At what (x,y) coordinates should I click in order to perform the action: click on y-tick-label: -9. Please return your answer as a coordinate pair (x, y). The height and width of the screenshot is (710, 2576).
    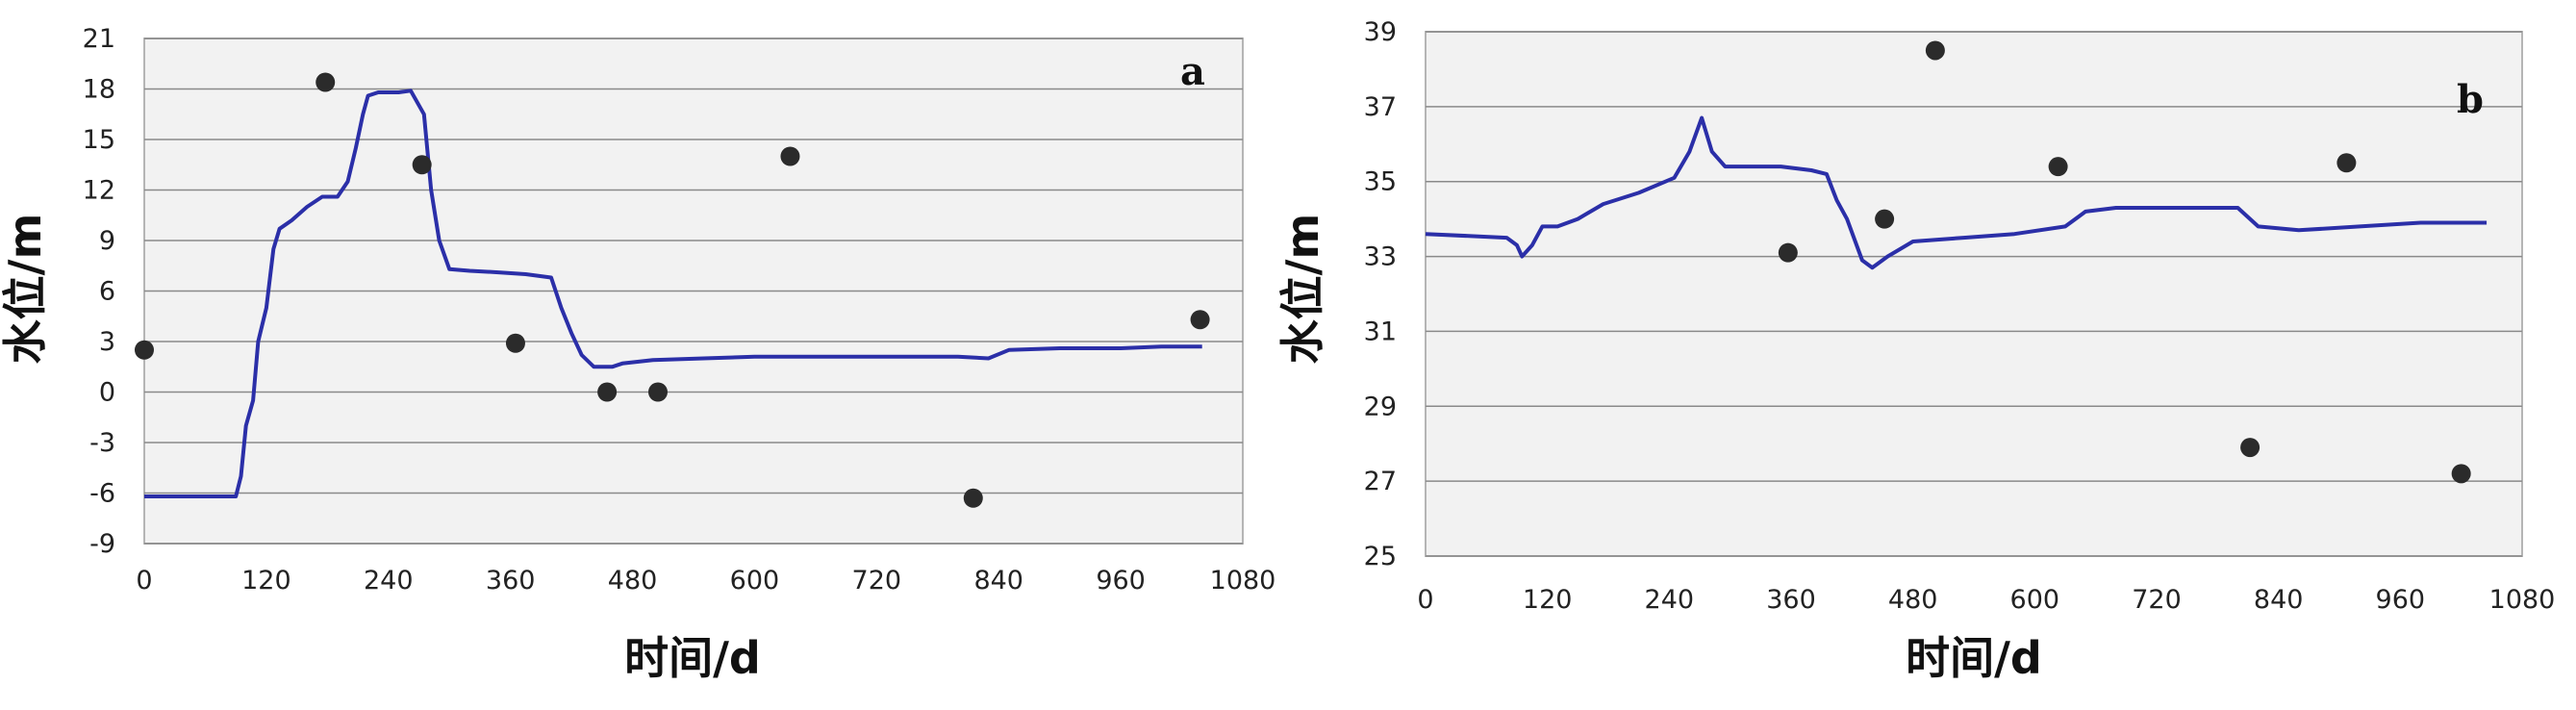
    Looking at the image, I should click on (102, 544).